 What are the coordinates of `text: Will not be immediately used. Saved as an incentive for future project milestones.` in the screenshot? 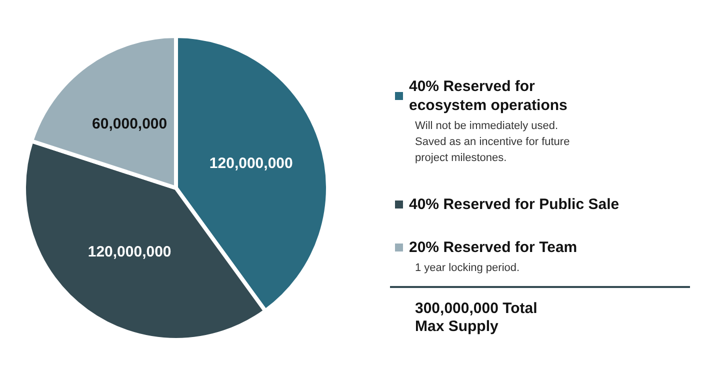 It's located at (493, 142).